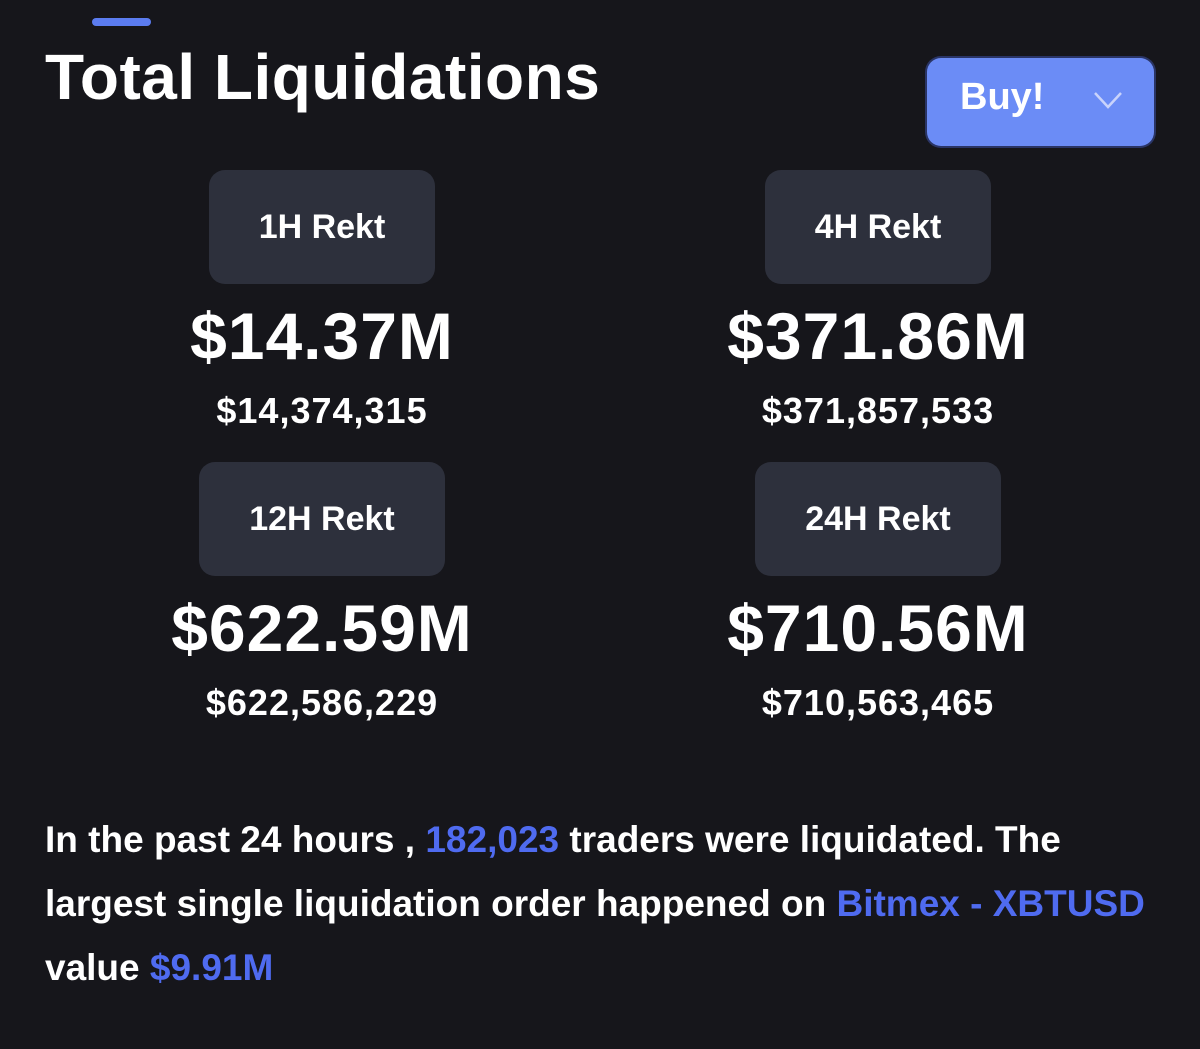  What do you see at coordinates (492, 839) in the screenshot?
I see `trader-count: 182,023` at bounding box center [492, 839].